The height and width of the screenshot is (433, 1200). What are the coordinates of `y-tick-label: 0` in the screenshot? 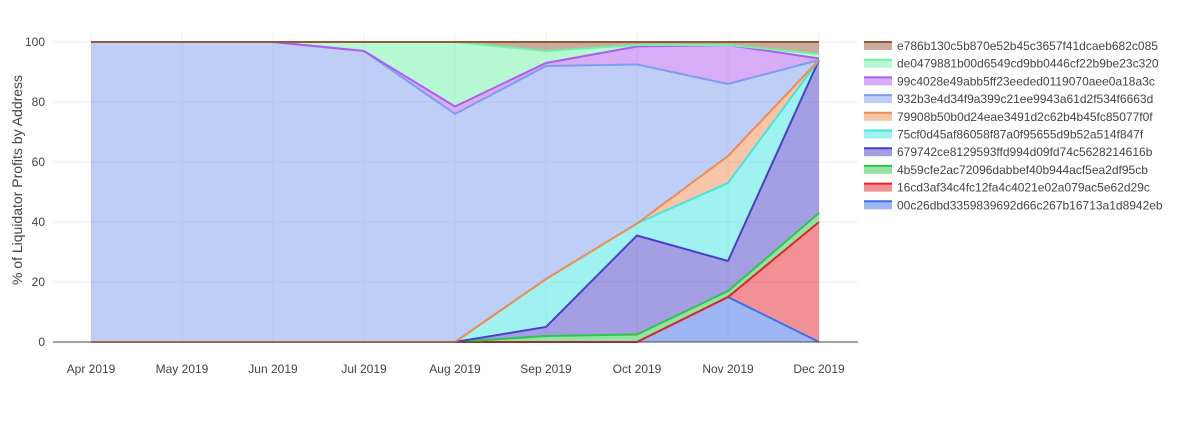 It's located at (41, 342).